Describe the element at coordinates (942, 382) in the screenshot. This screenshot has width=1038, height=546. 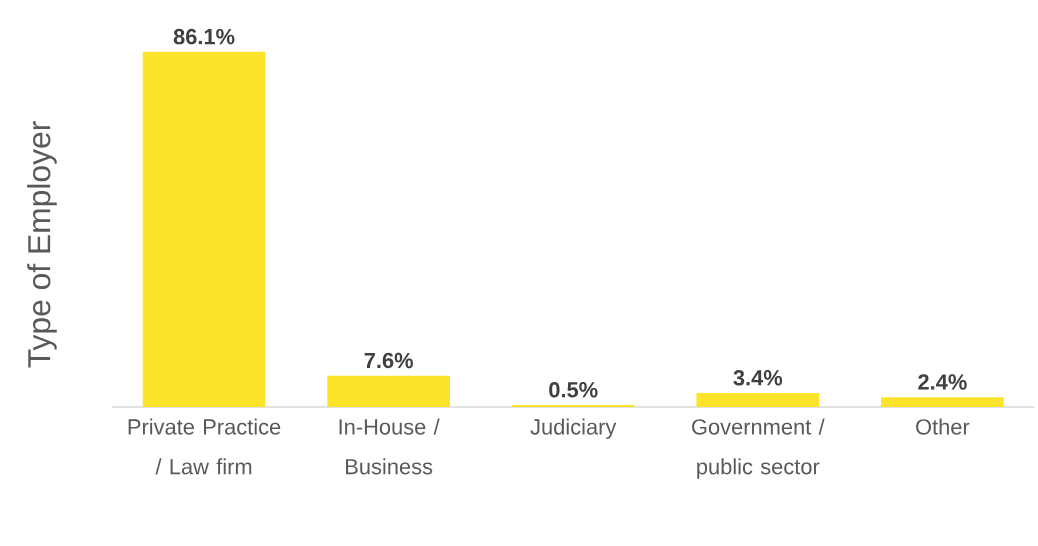
I see `data-label: 2.4%` at that location.